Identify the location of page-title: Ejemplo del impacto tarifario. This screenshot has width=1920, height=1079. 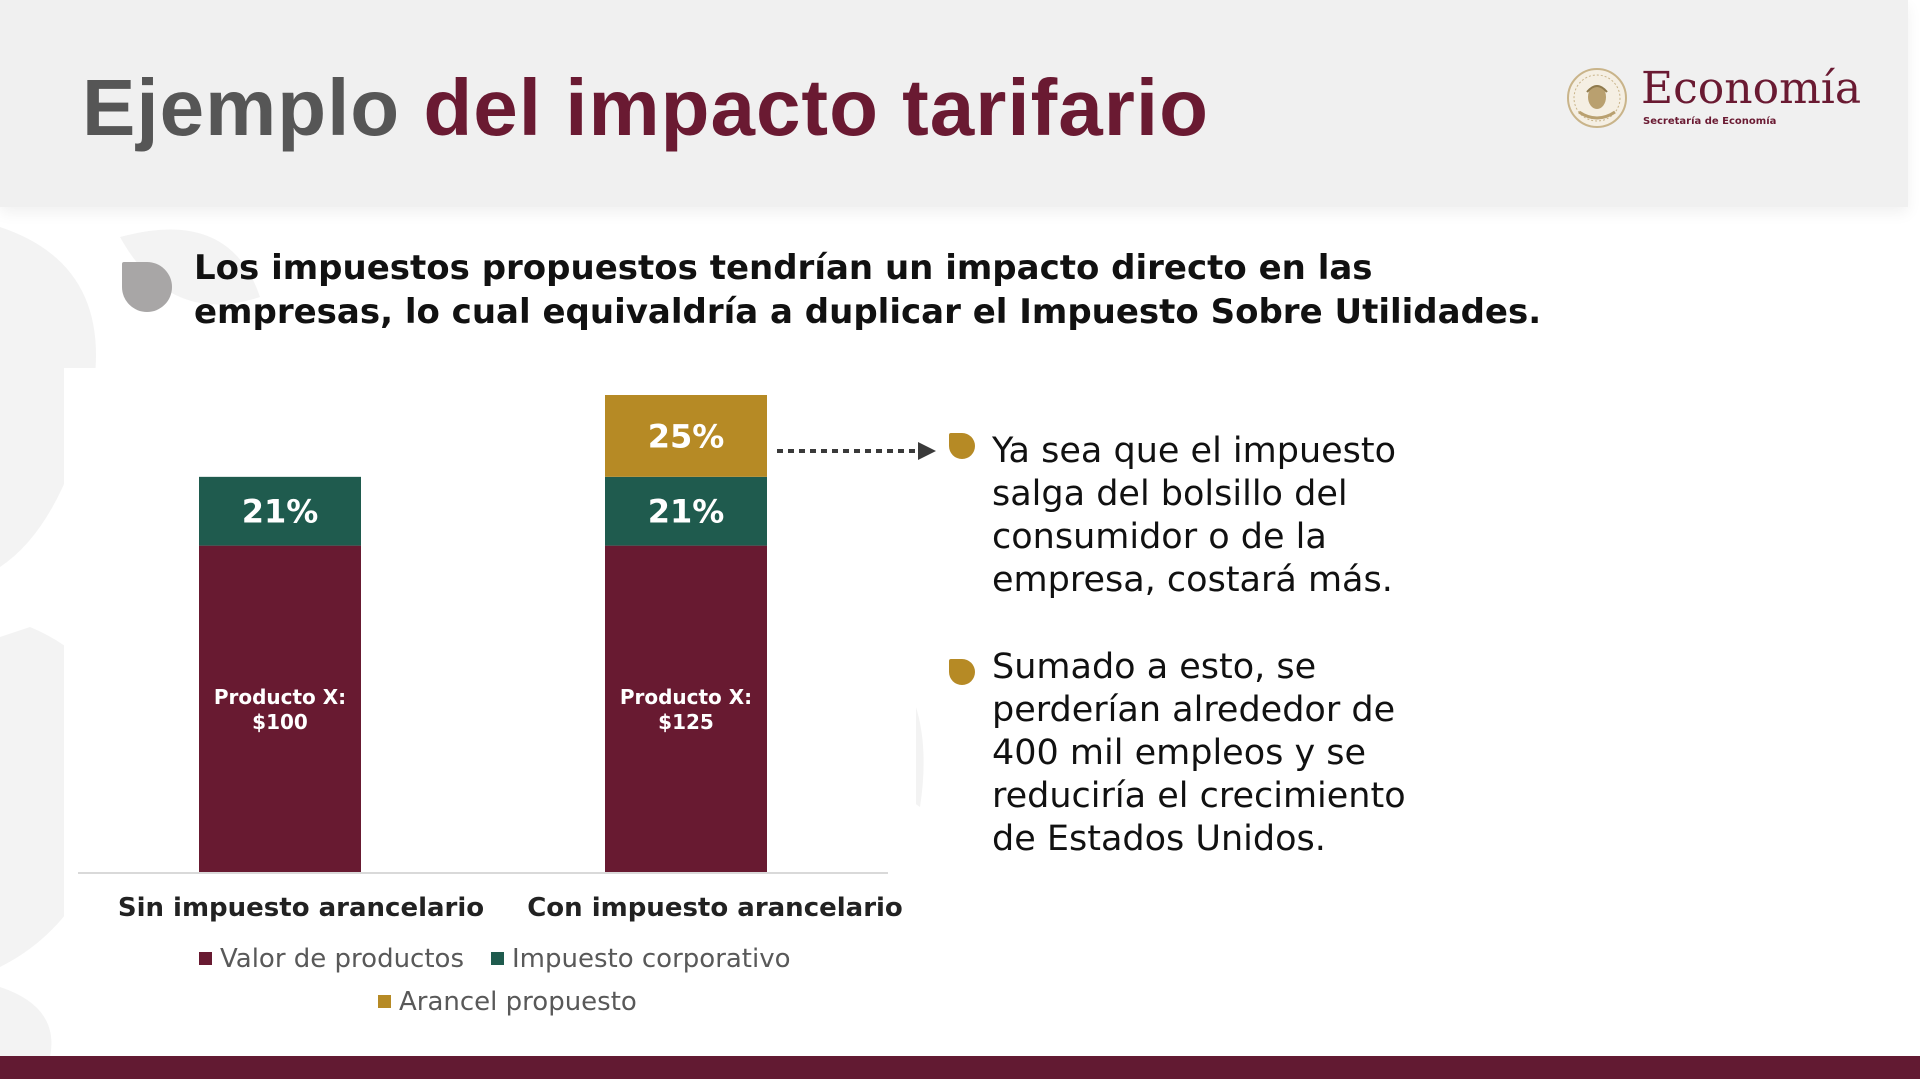
(645, 108).